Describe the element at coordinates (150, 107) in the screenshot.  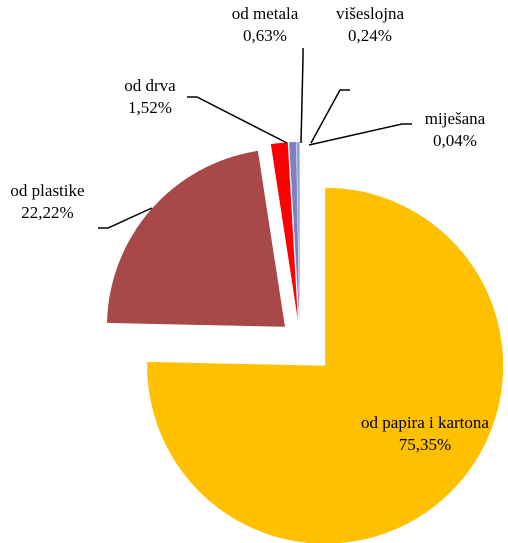
I see `value-label: 1,52%` at that location.